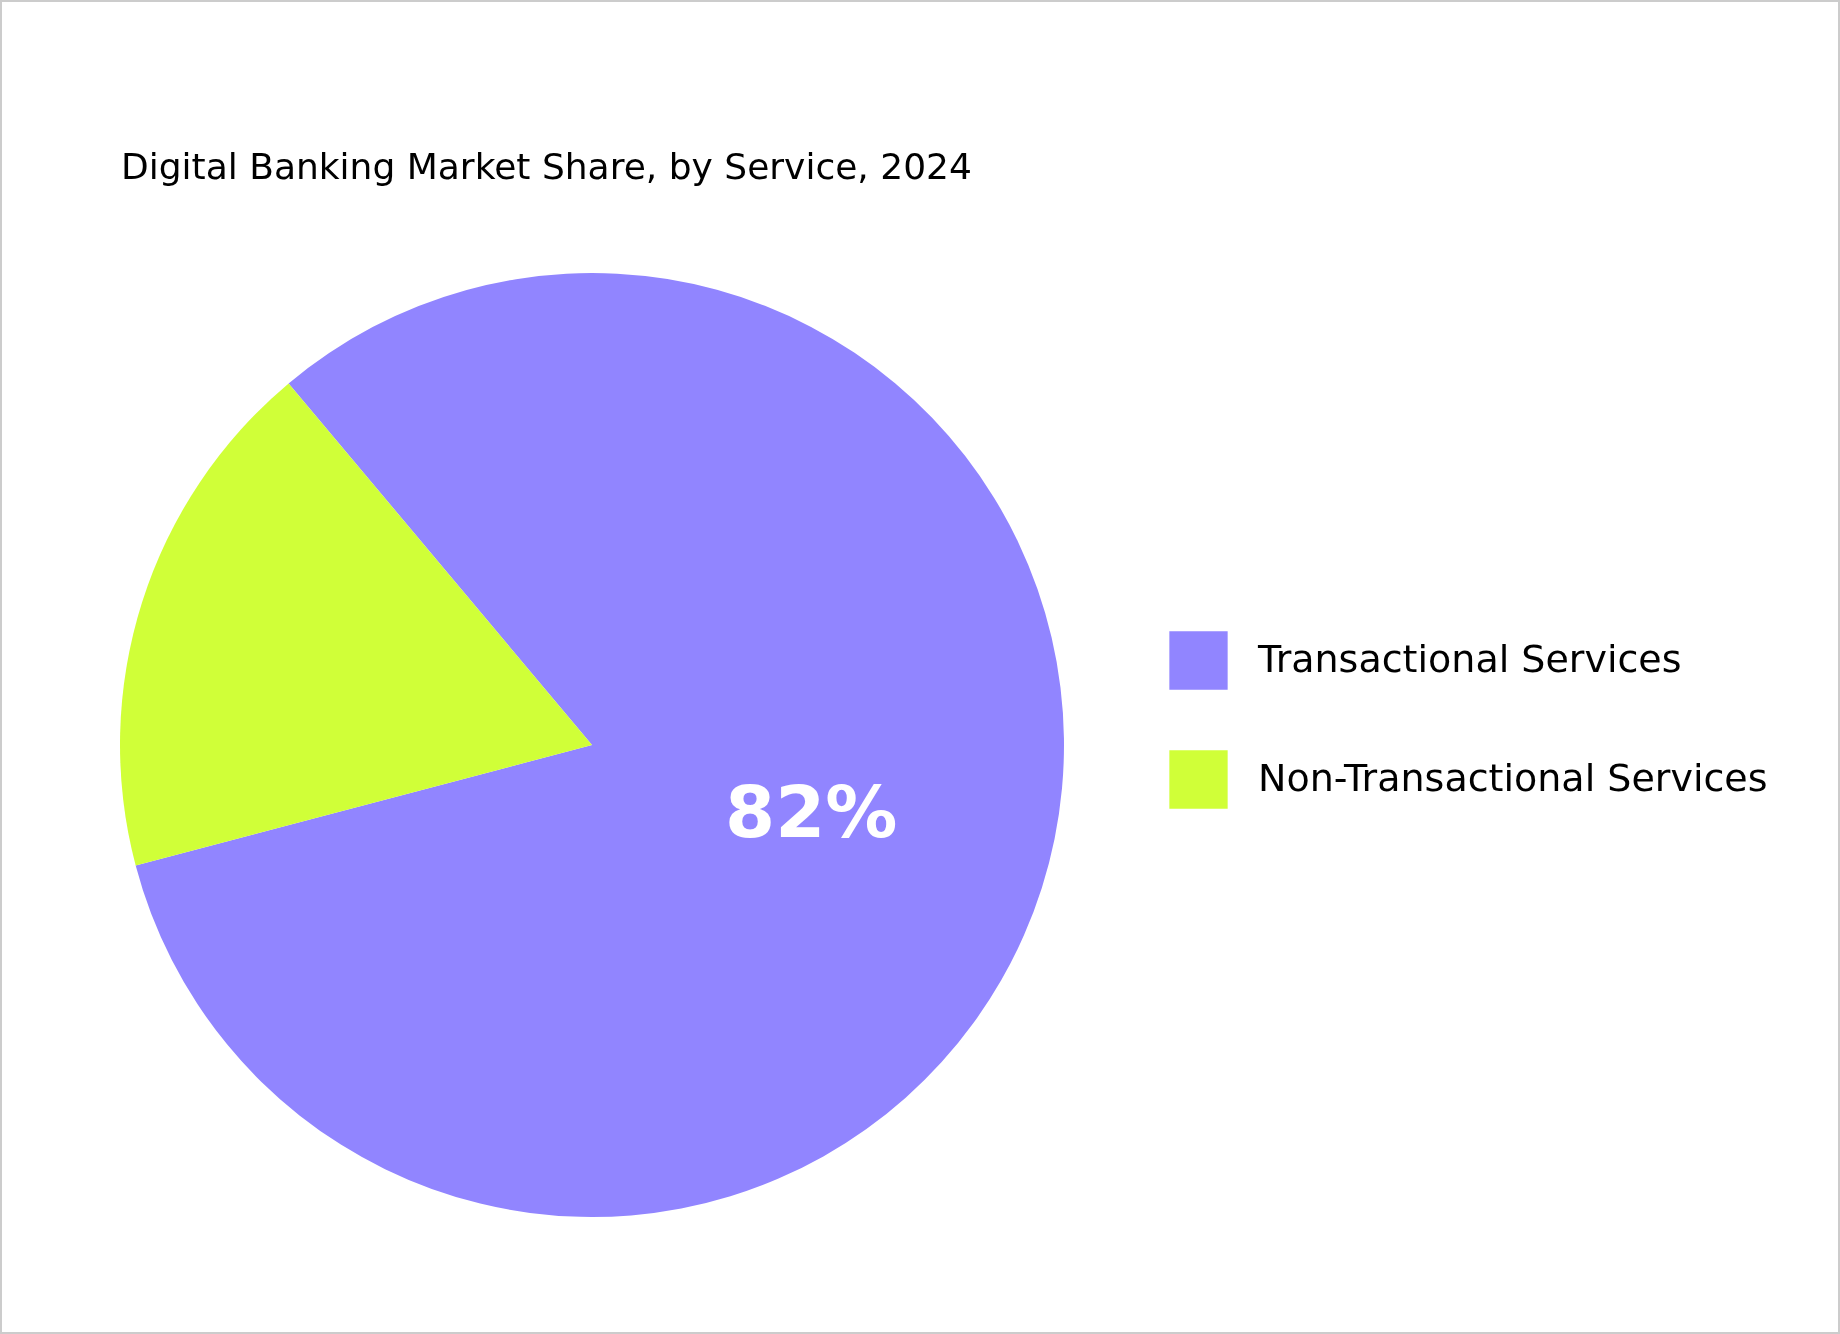 This screenshot has width=1840, height=1334. What do you see at coordinates (546, 166) in the screenshot?
I see `chart-title: Digital Banking Market Share, by Service, 2024` at bounding box center [546, 166].